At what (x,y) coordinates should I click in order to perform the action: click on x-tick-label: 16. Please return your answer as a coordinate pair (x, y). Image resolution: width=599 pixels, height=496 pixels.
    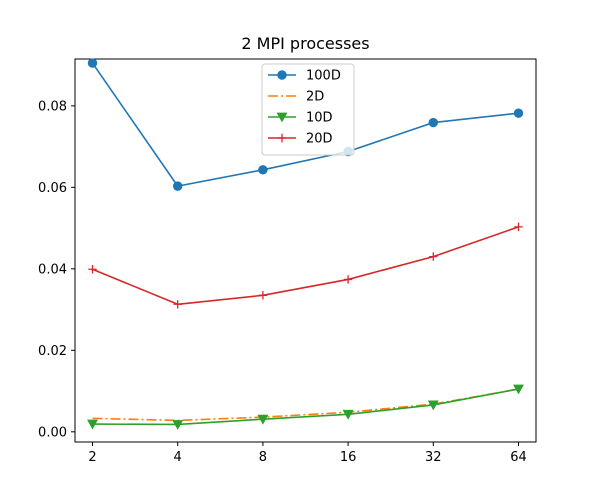
    Looking at the image, I should click on (348, 457).